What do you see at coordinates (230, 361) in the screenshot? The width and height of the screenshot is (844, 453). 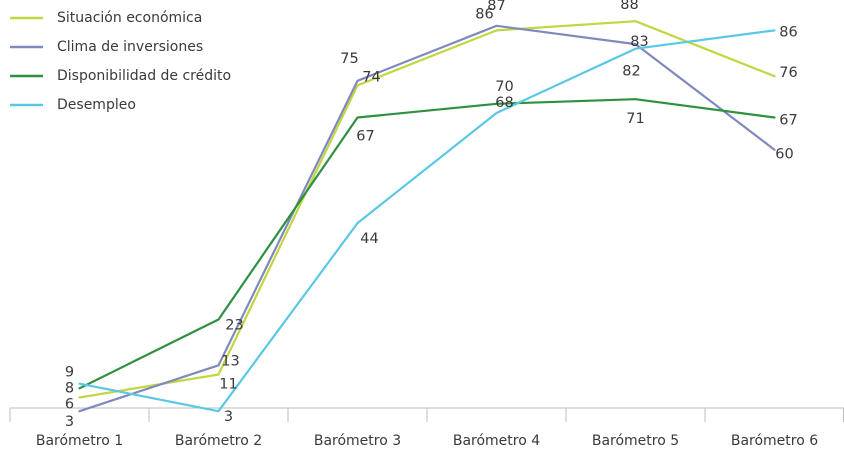 I see `data-label: 13` at bounding box center [230, 361].